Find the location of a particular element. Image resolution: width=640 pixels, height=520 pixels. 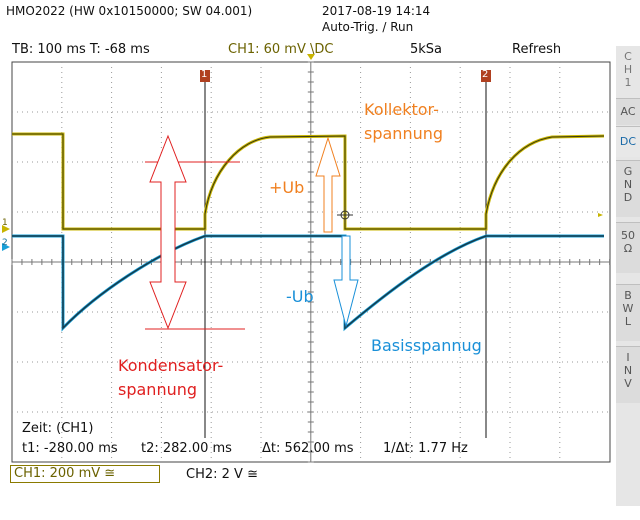

ch2-ref-marker is located at coordinates (6, 247).